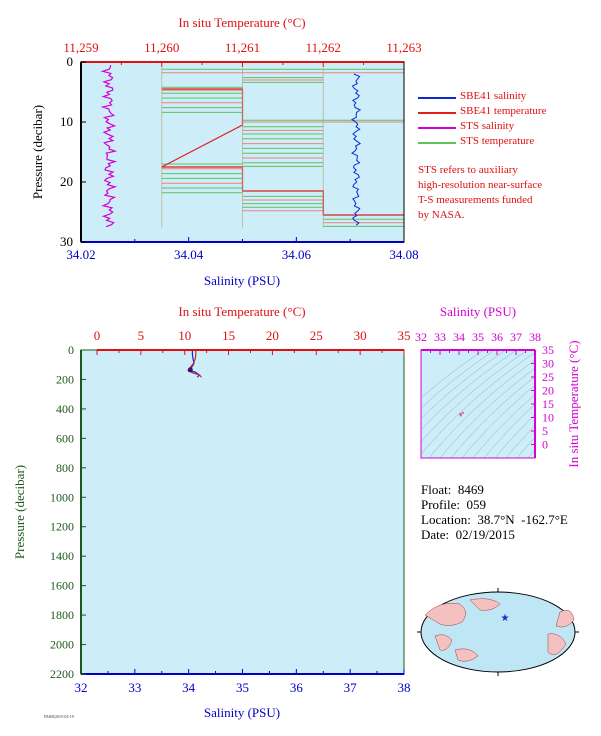  What do you see at coordinates (351, 687) in the screenshot?
I see `full-profile-salinity-axis-tick-label: 37` at bounding box center [351, 687].